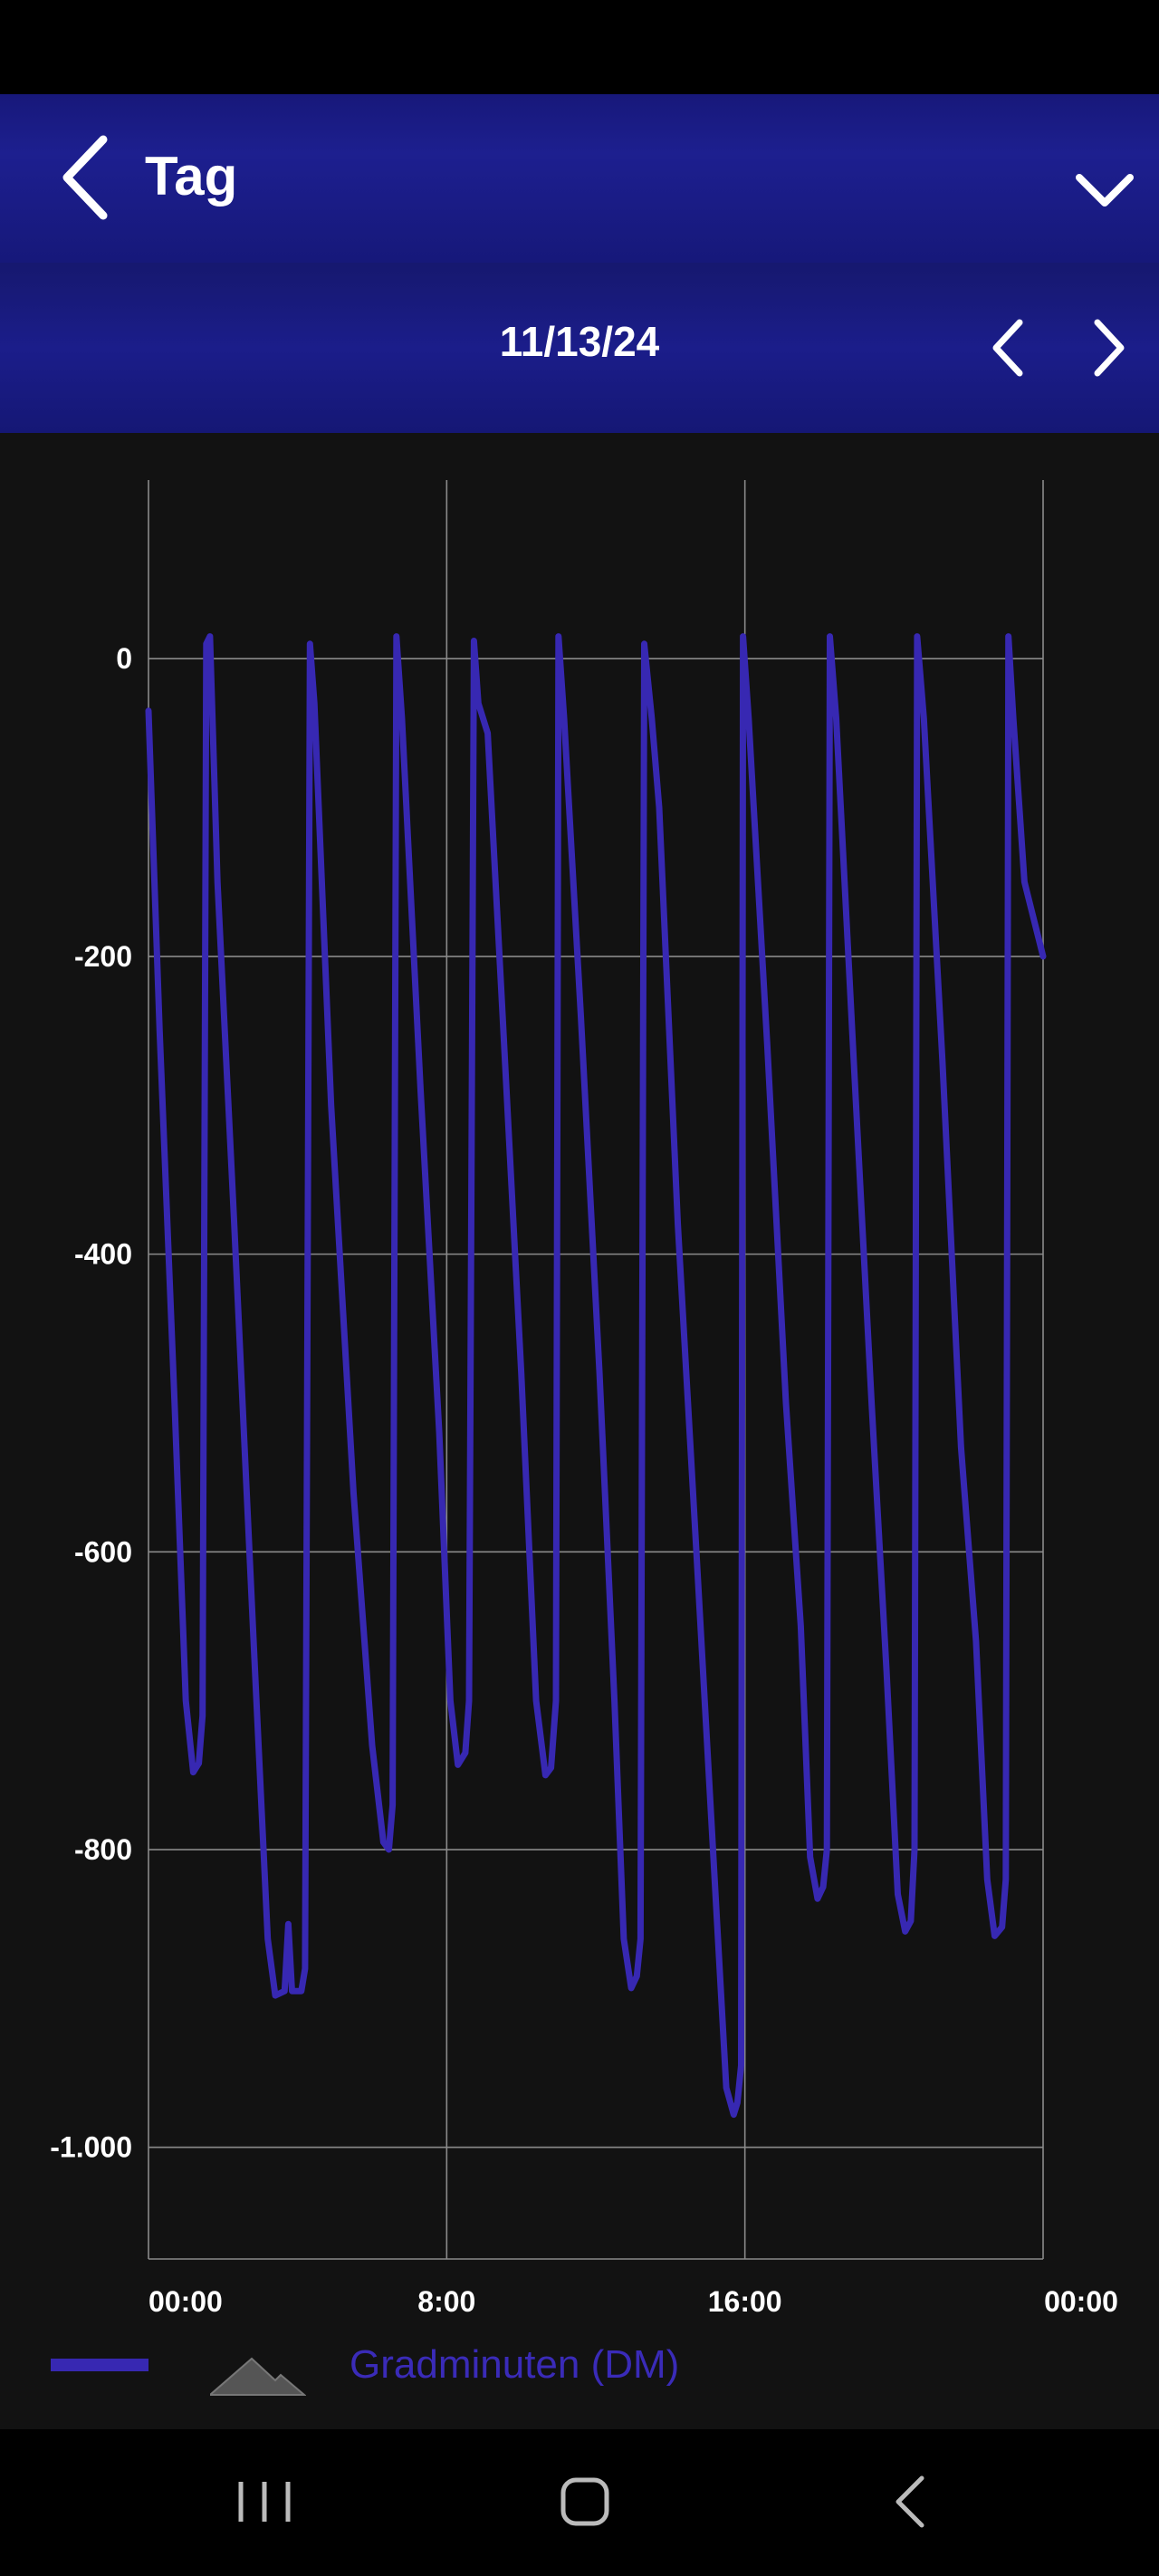  Describe the element at coordinates (579, 341) in the screenshot. I see `current-date: 11/13/24` at that location.